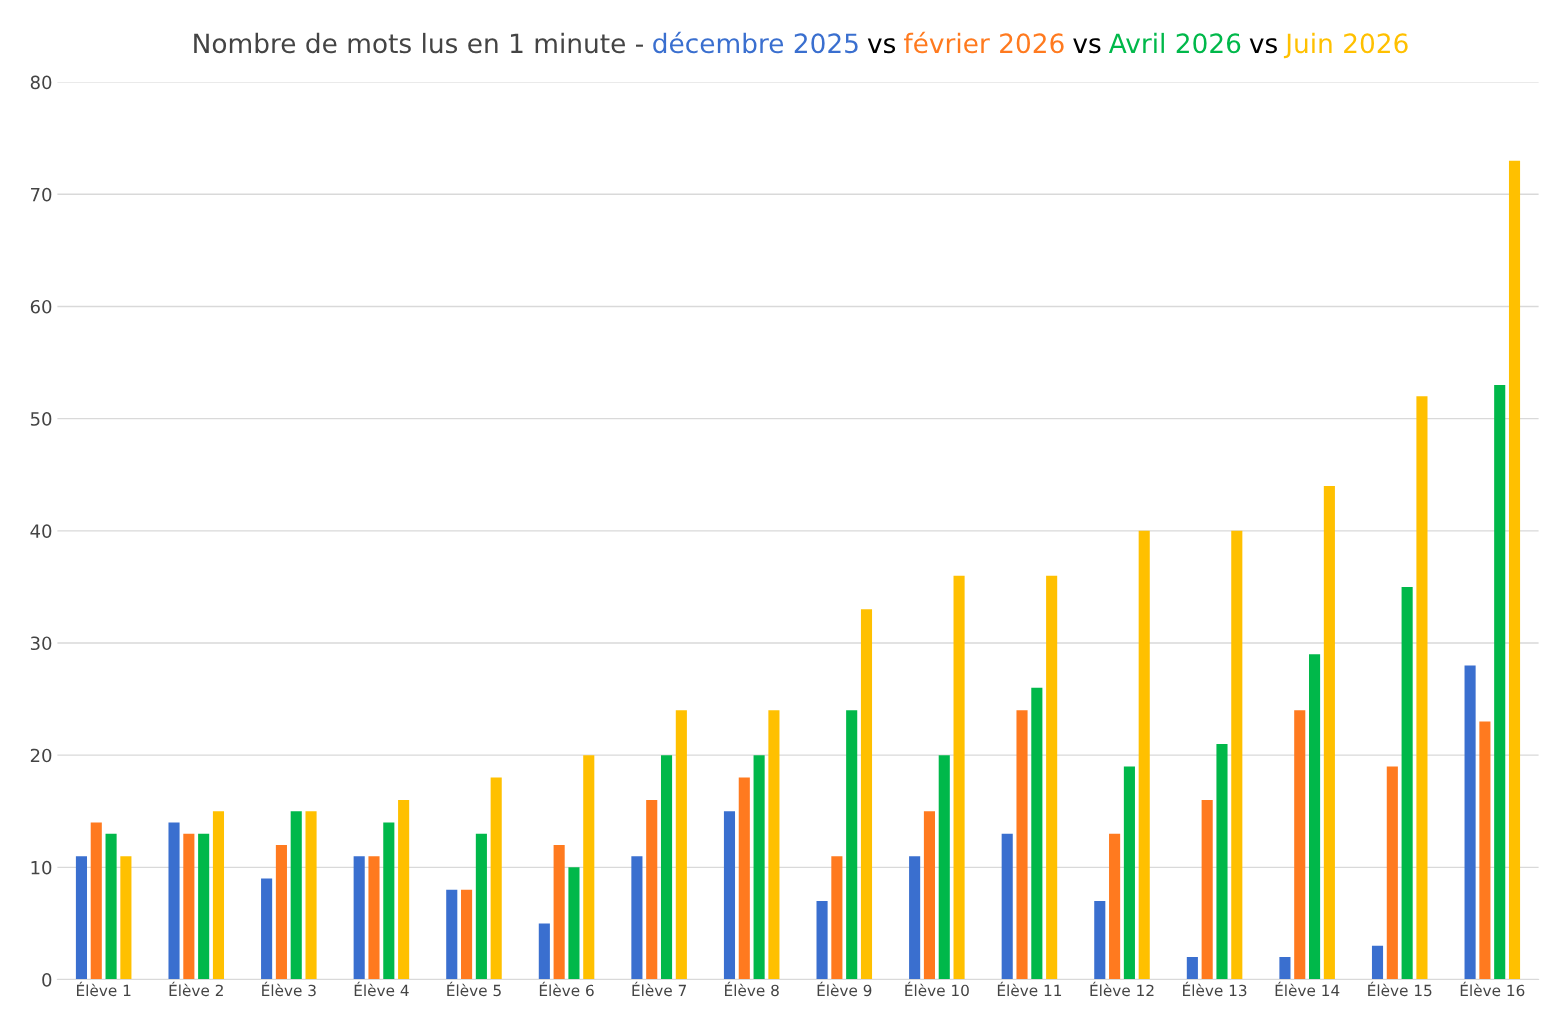 The height and width of the screenshot is (1014, 1551). I want to click on x-tick-label: Élève 4, so click(381, 989).